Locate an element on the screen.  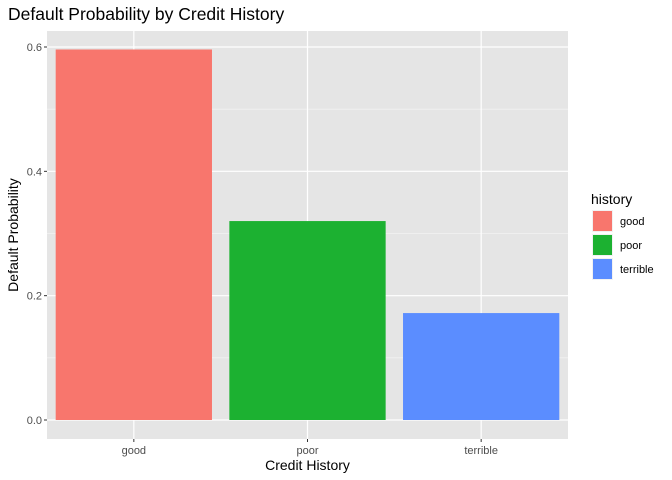
y-tick-label: 0.0 is located at coordinates (34, 421).